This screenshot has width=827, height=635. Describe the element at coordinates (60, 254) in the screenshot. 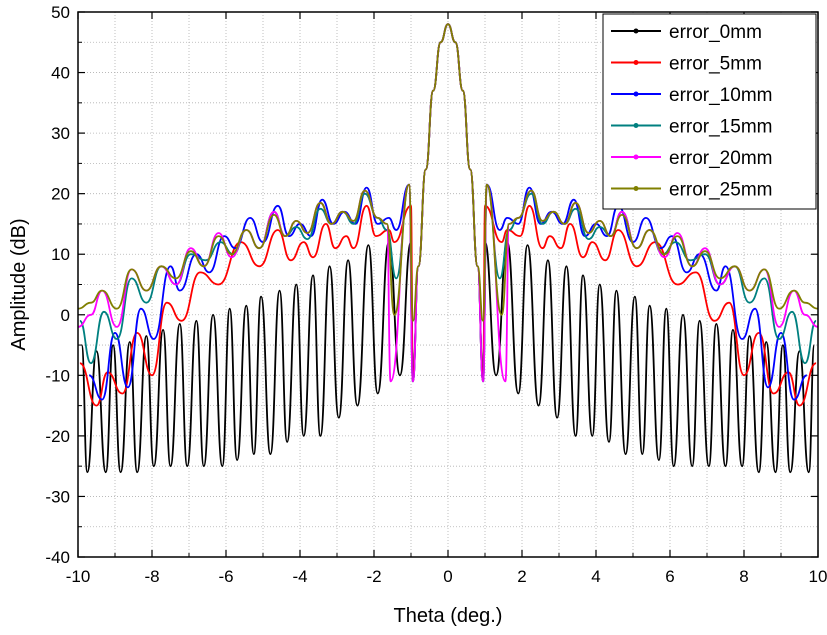

I see `y-tick-label: 10` at that location.